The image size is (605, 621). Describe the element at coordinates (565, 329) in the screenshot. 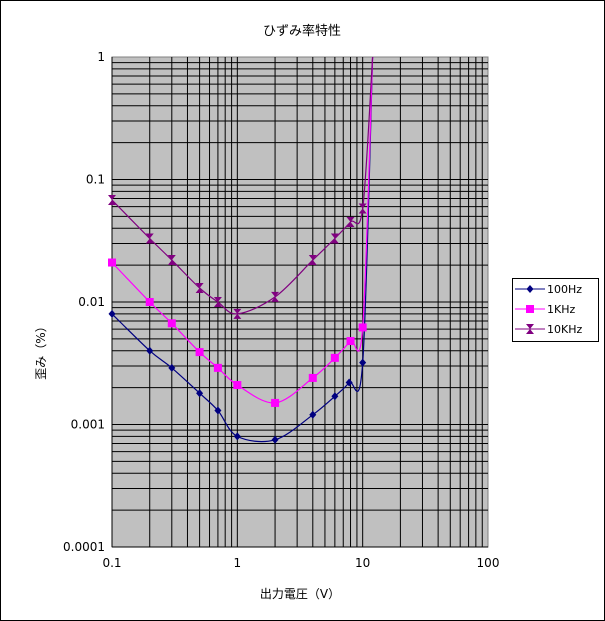

I see `legend-label-10khz: 10KHz` at that location.